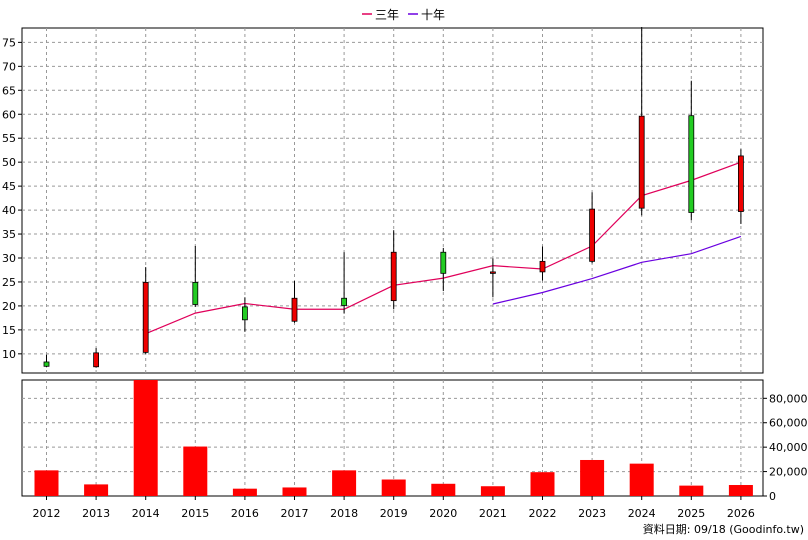 The height and width of the screenshot is (540, 808). What do you see at coordinates (433, 15) in the screenshot?
I see `legend-label-十年: 十年` at bounding box center [433, 15].